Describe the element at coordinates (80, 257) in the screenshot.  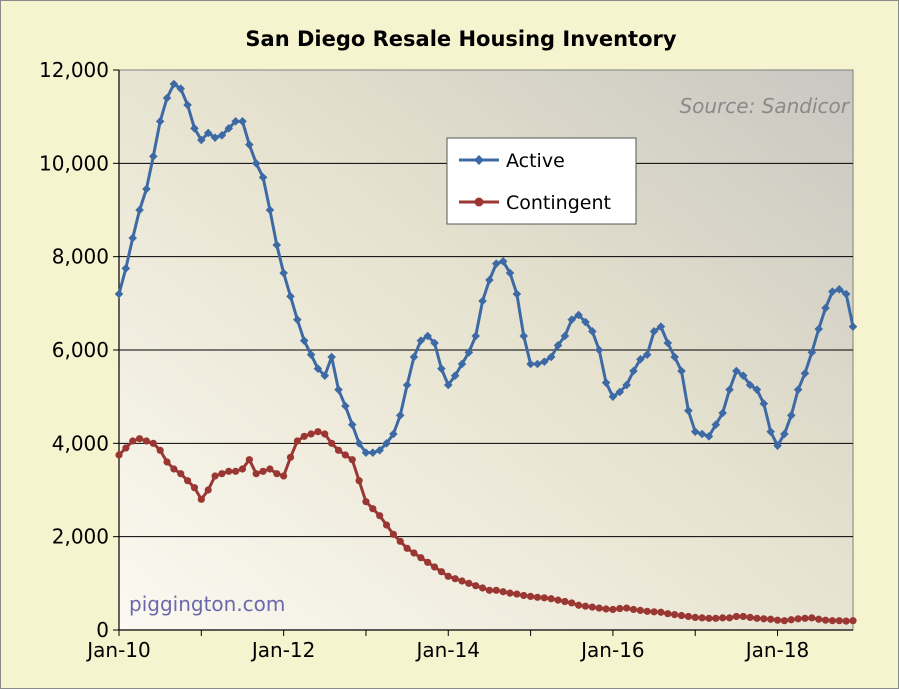
I see `y-tick-label: 8,000` at that location.